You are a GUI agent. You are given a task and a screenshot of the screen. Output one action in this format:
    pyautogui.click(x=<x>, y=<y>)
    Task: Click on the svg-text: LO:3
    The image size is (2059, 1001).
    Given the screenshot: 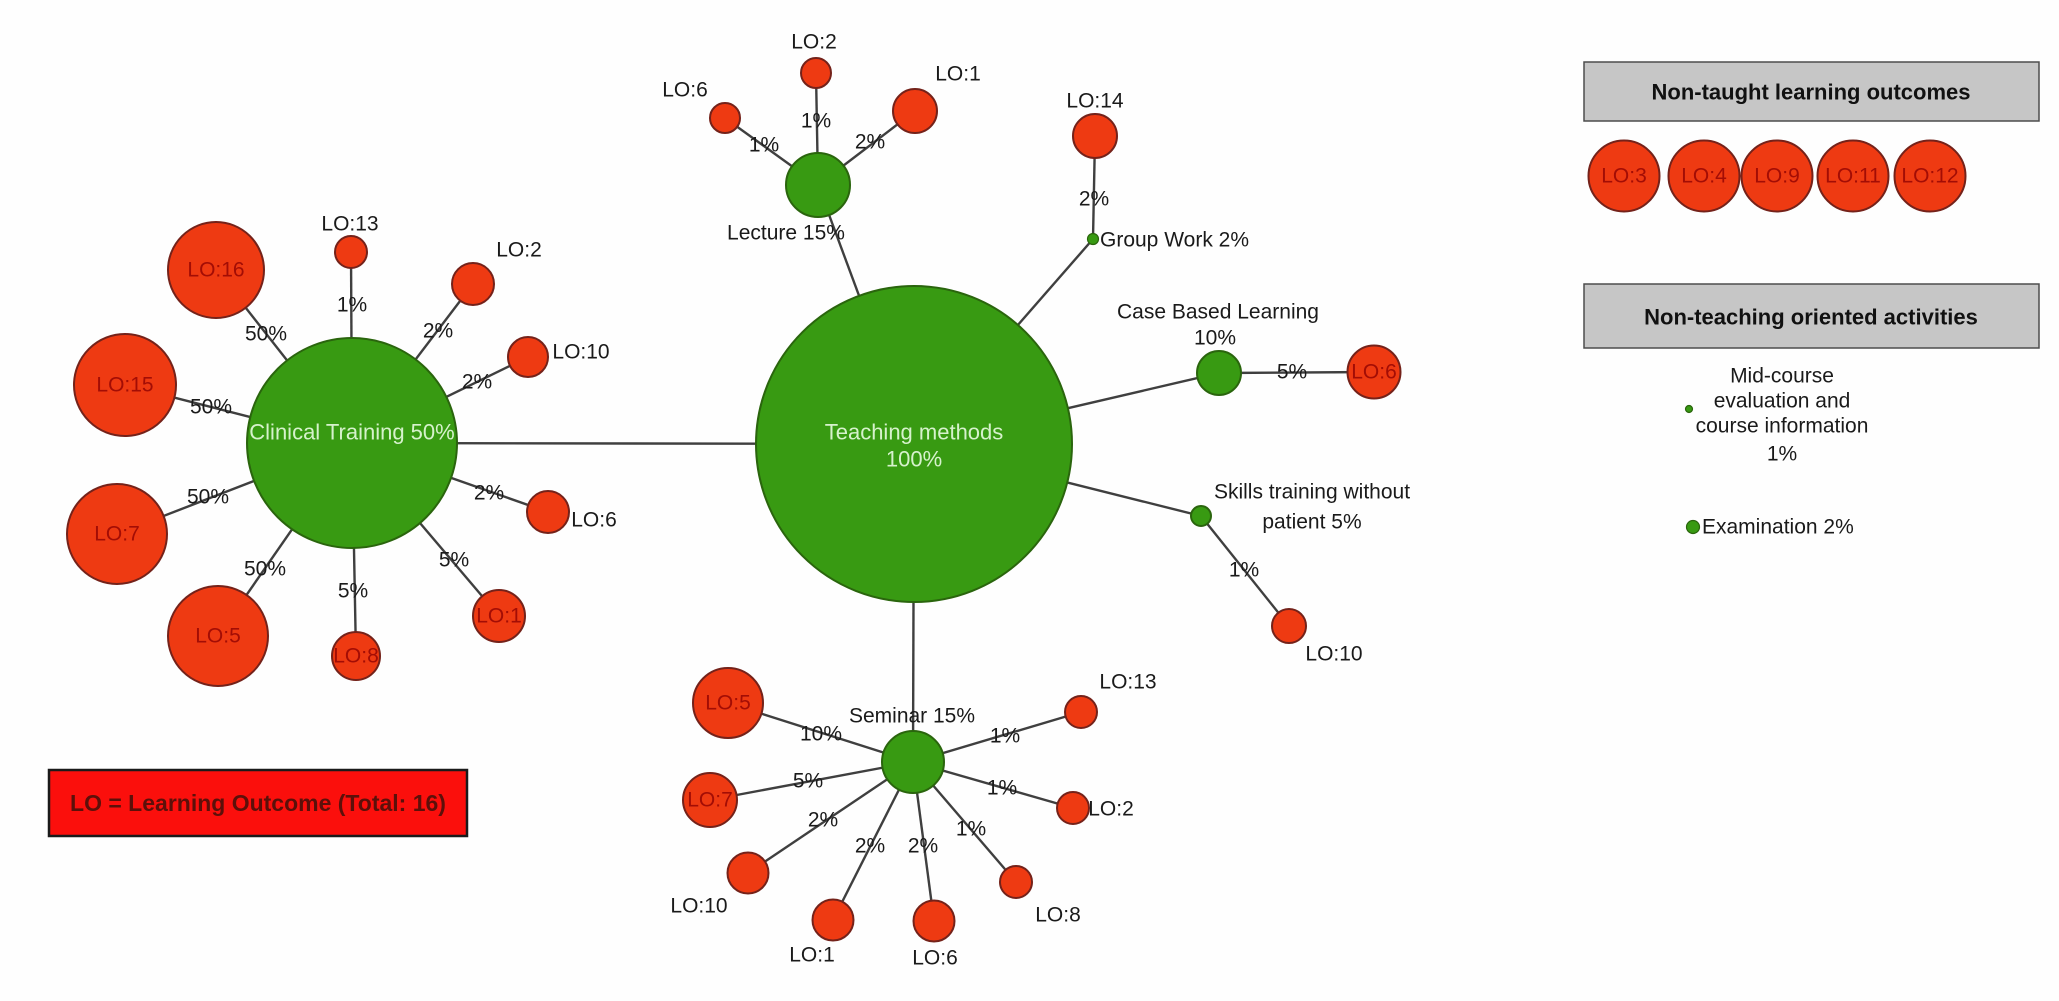 What is the action you would take?
    pyautogui.click(x=1624, y=176)
    